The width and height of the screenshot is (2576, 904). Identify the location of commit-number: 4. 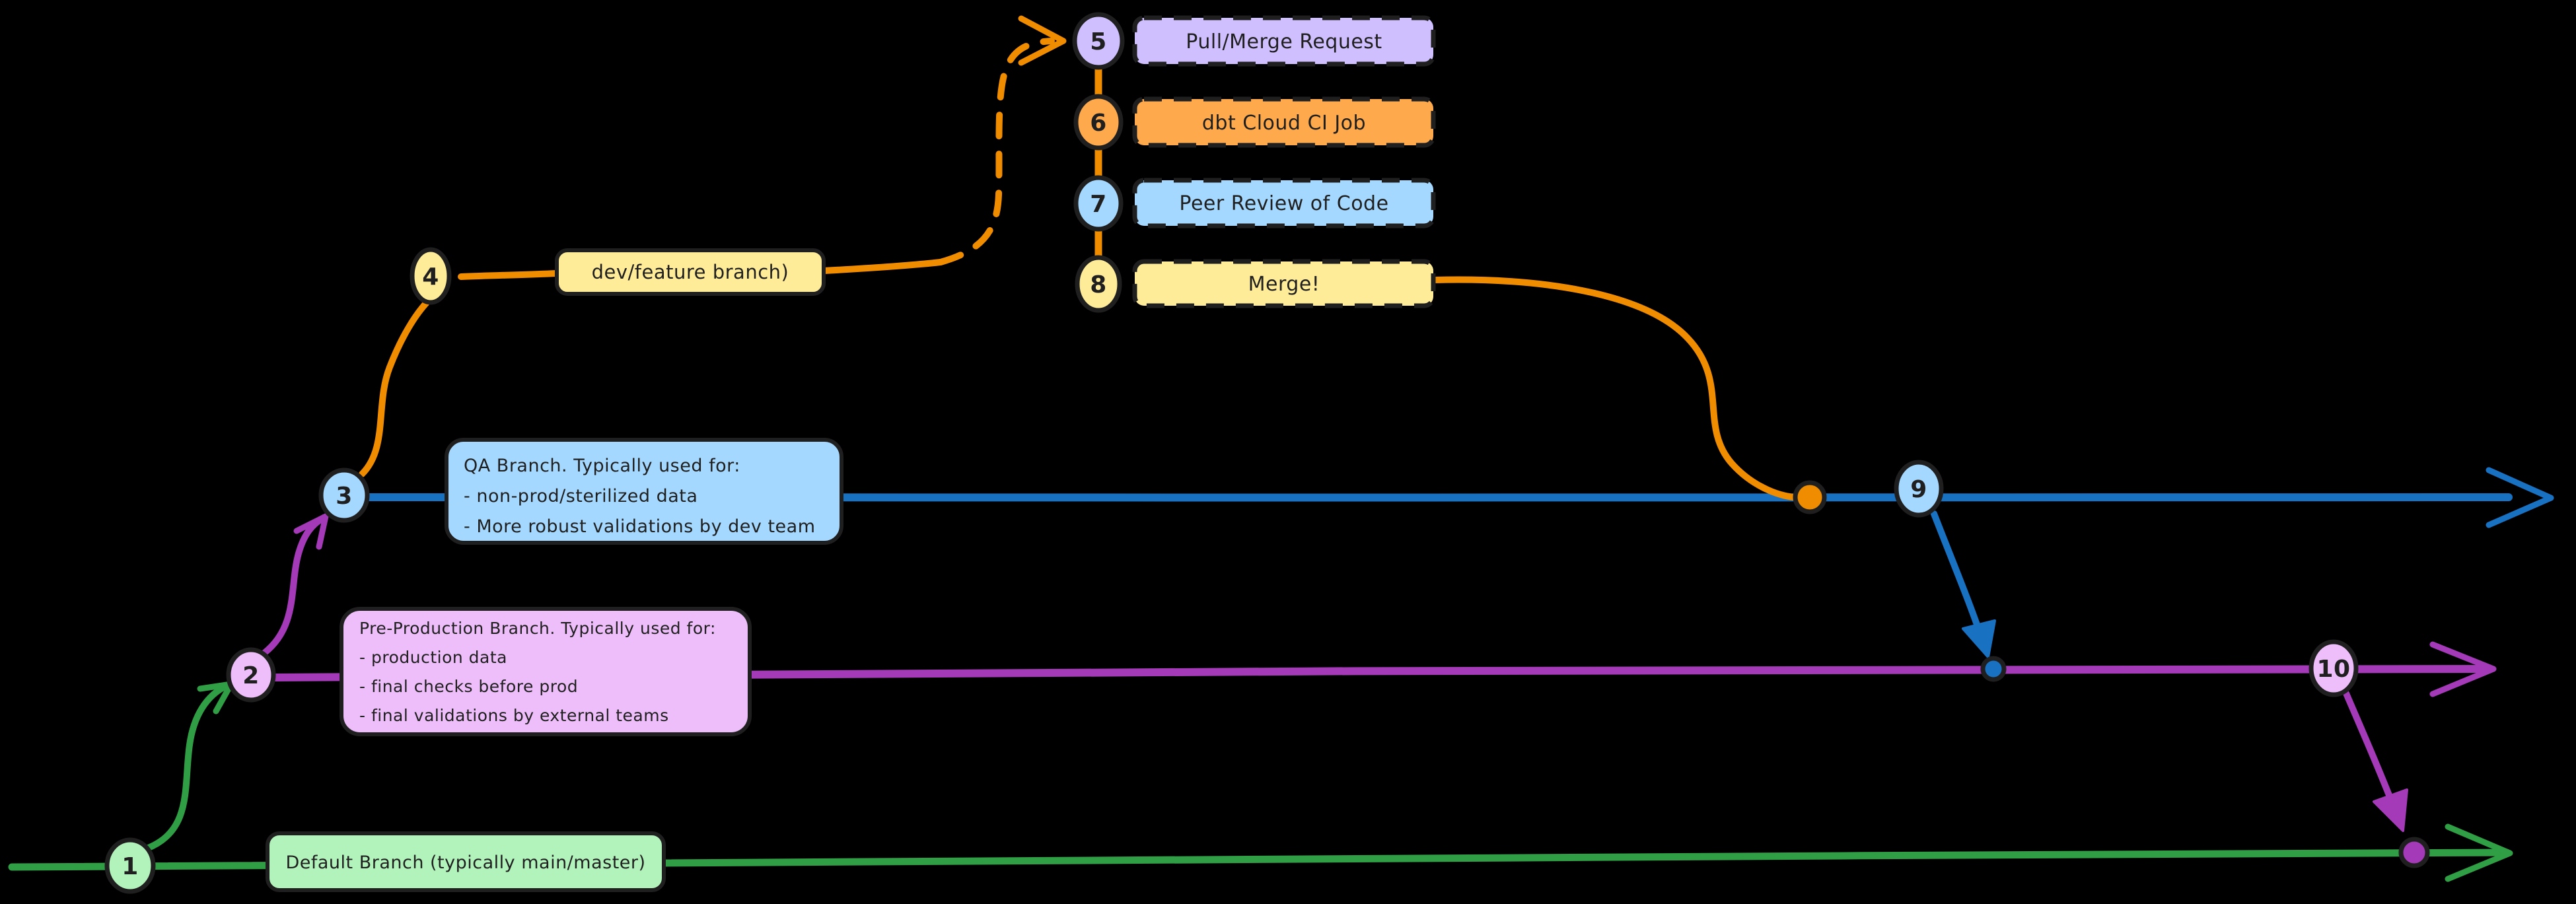
(431, 277).